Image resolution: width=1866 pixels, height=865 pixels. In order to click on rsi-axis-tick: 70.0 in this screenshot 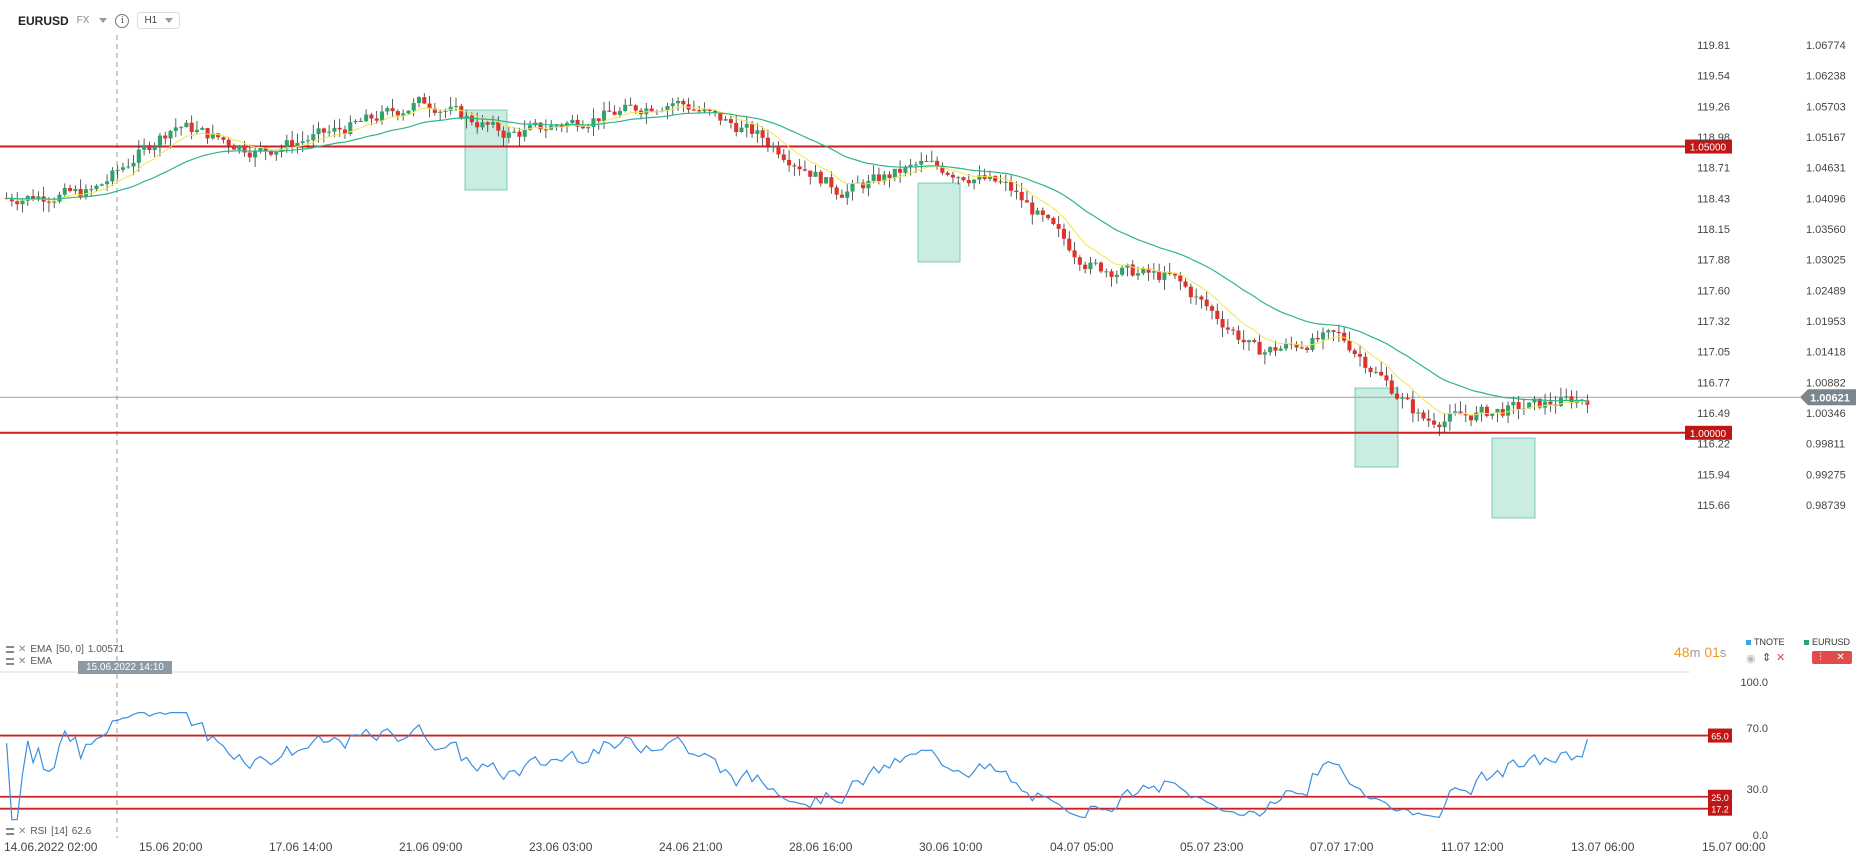, I will do `click(1757, 729)`.